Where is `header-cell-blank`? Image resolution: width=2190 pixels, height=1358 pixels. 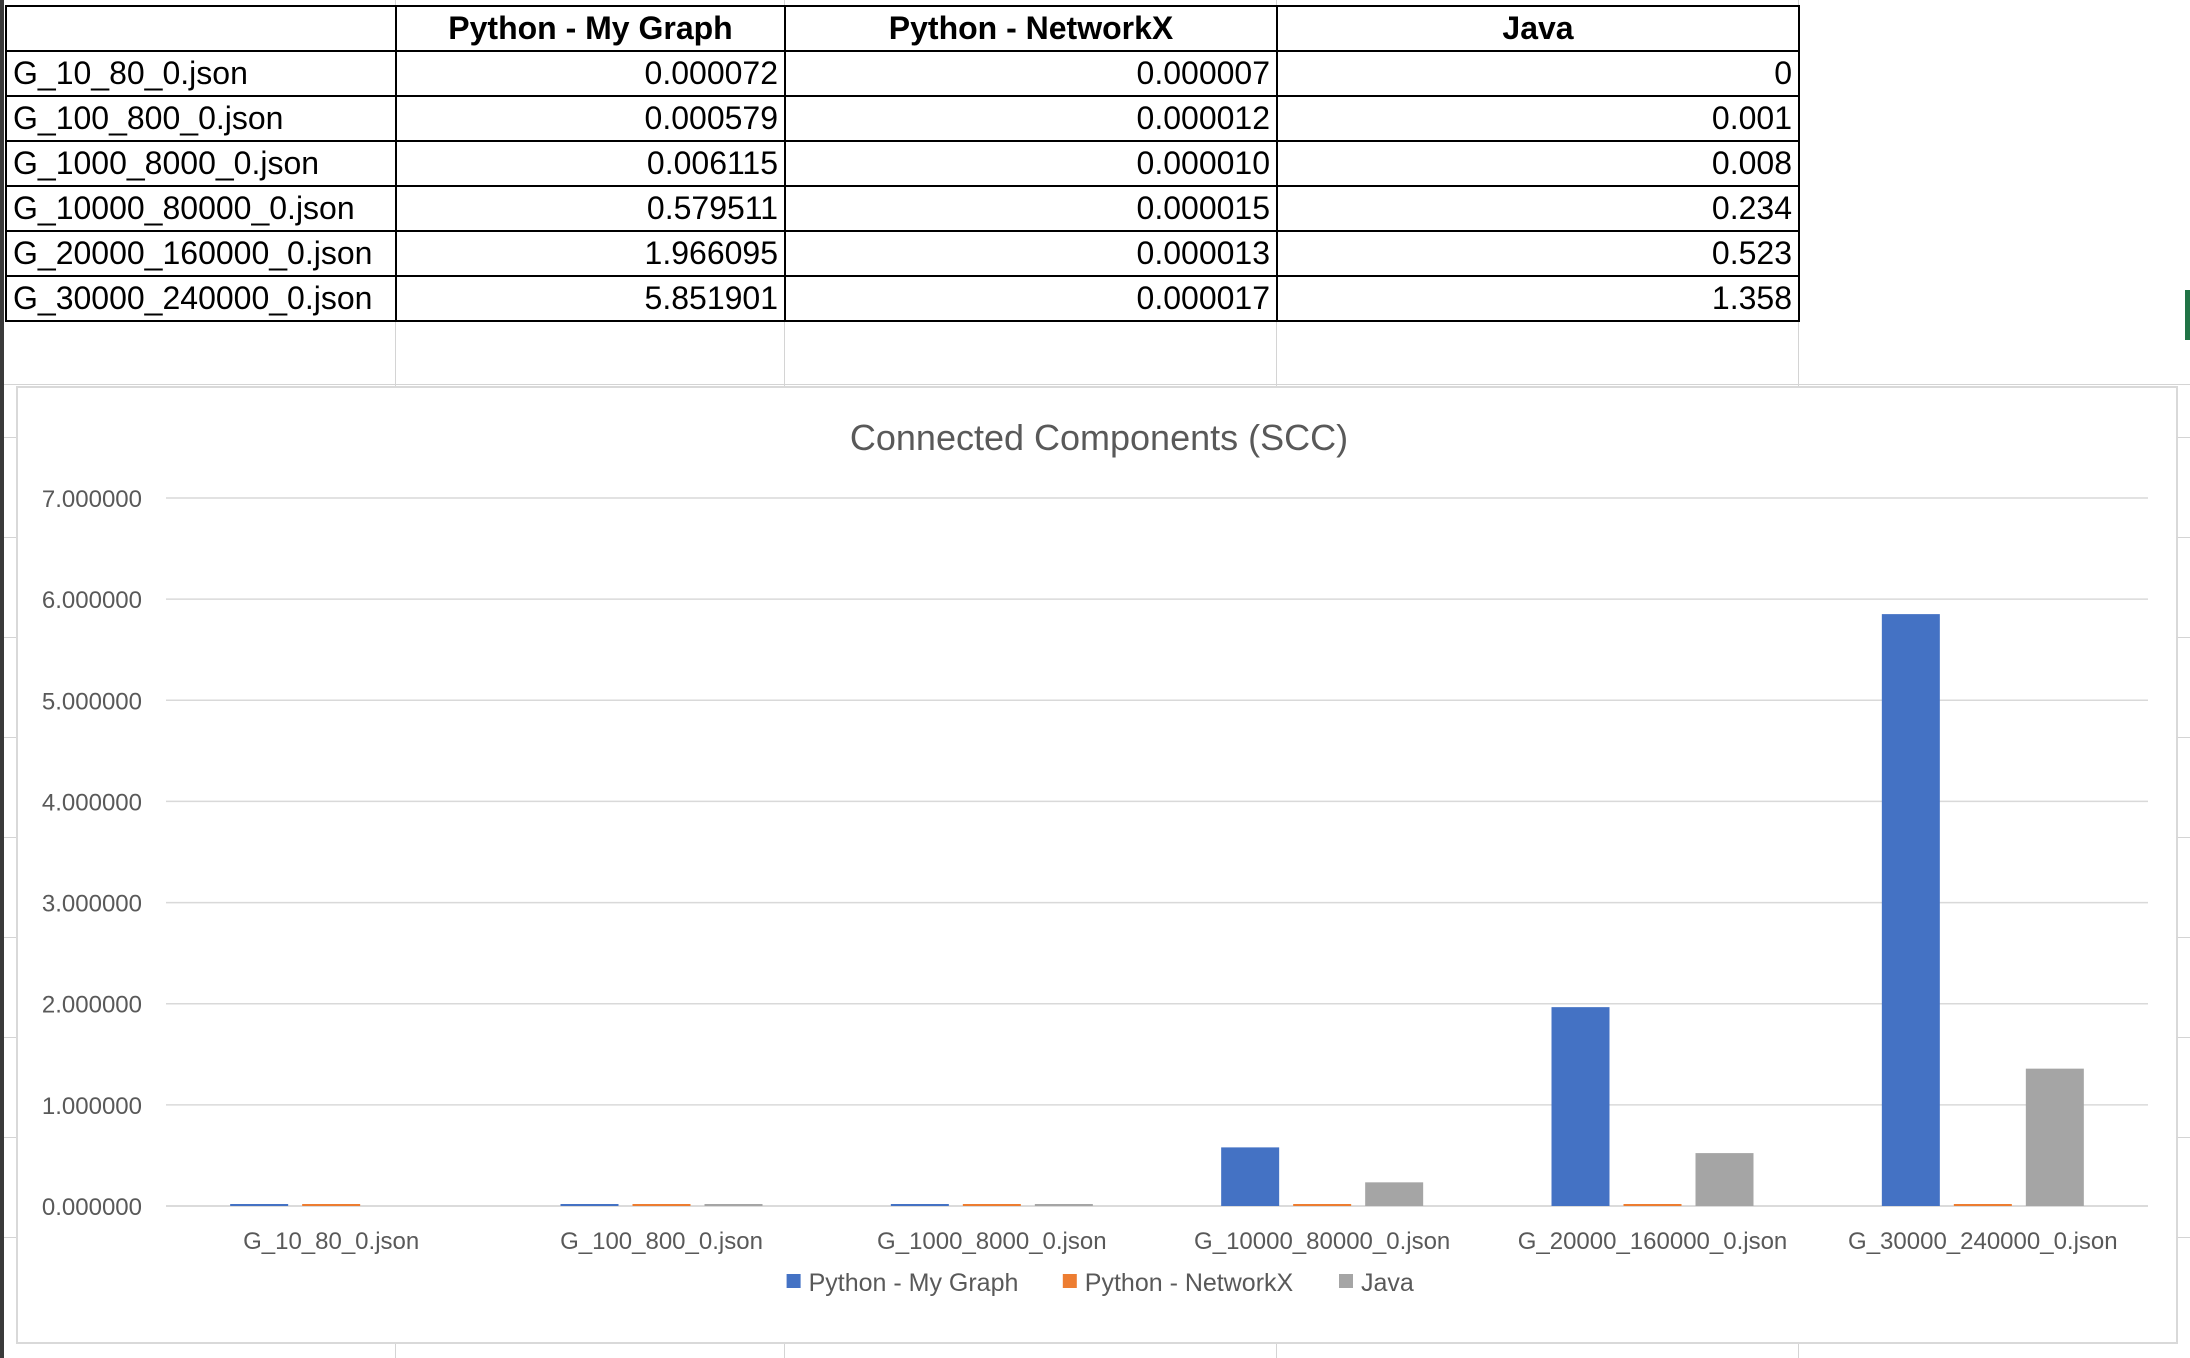 header-cell-blank is located at coordinates (201, 28).